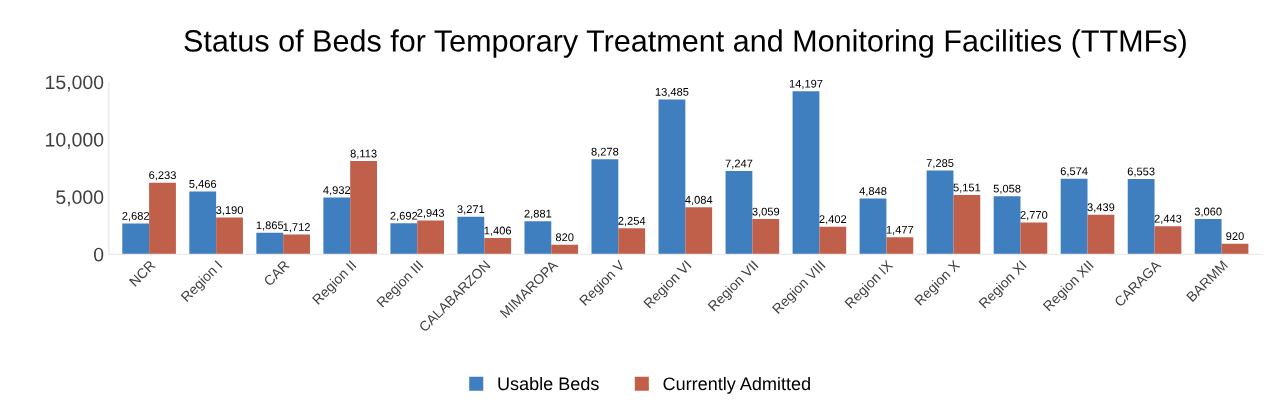  What do you see at coordinates (337, 191) in the screenshot?
I see `data-label: 4,932` at bounding box center [337, 191].